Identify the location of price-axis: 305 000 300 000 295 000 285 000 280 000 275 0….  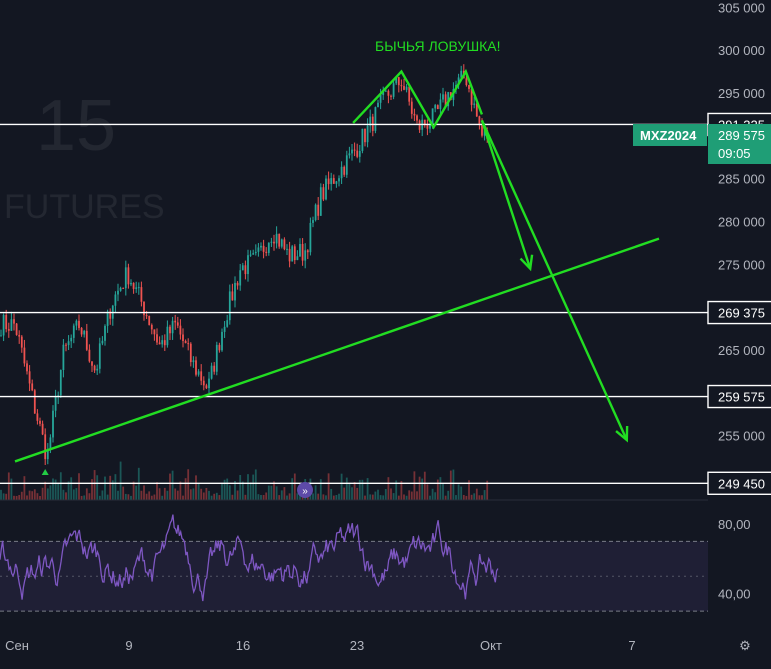
(739, 301).